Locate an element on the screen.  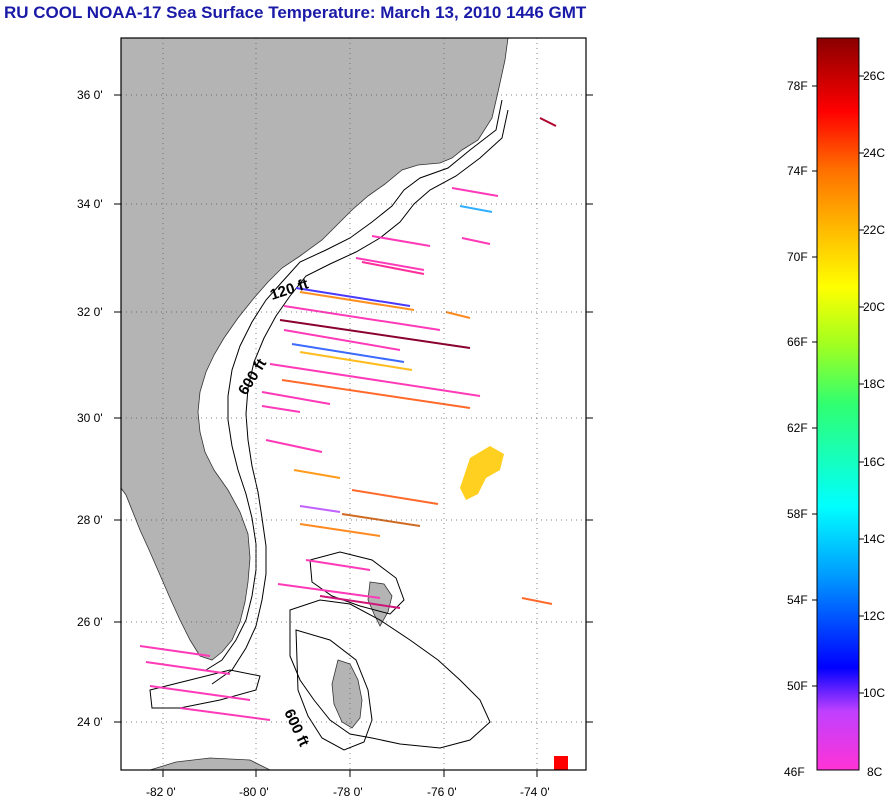
cb-c-26: 26C is located at coordinates (874, 76).